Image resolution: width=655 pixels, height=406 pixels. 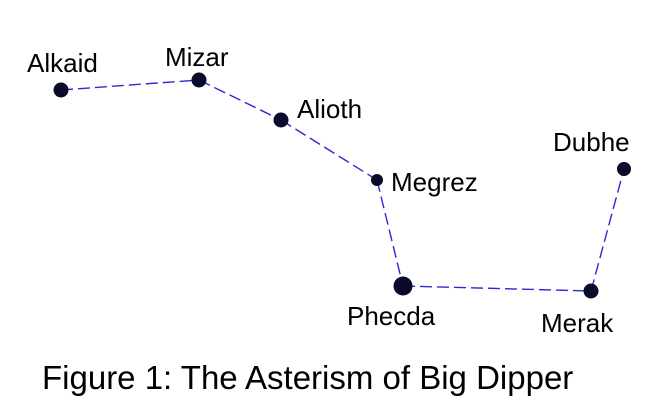 What do you see at coordinates (624, 169) in the screenshot?
I see `star-dubhe` at bounding box center [624, 169].